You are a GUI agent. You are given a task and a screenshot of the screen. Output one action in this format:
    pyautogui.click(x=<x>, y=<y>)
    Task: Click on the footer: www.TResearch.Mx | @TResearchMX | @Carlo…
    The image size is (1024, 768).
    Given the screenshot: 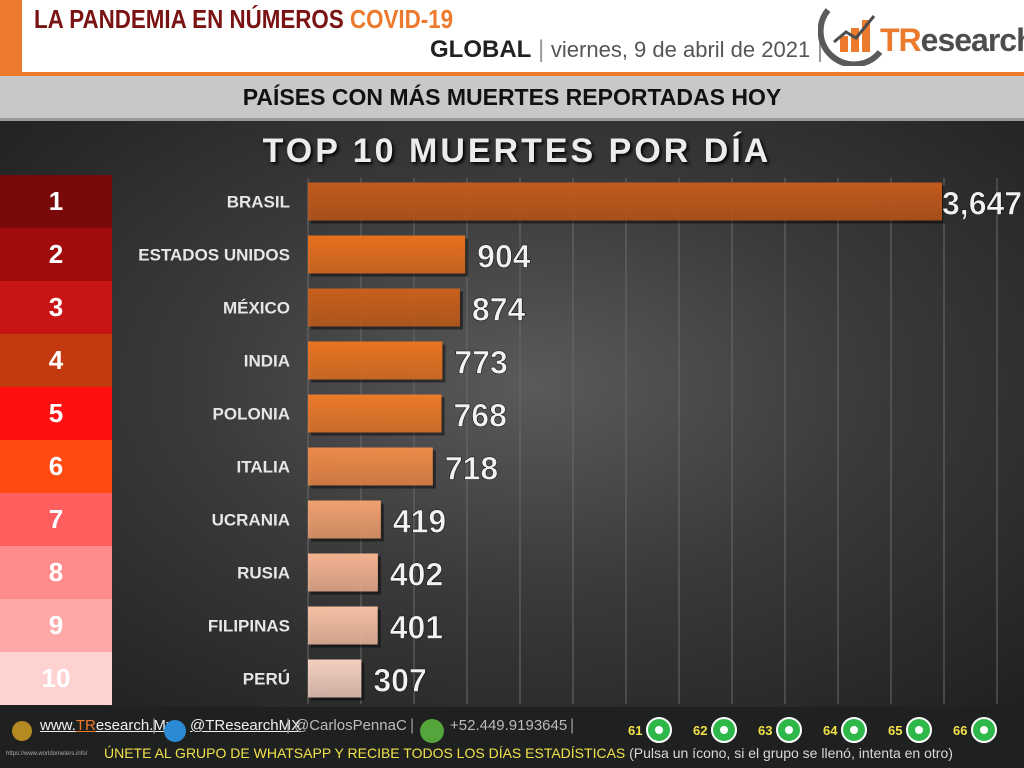 What is the action you would take?
    pyautogui.click(x=512, y=737)
    